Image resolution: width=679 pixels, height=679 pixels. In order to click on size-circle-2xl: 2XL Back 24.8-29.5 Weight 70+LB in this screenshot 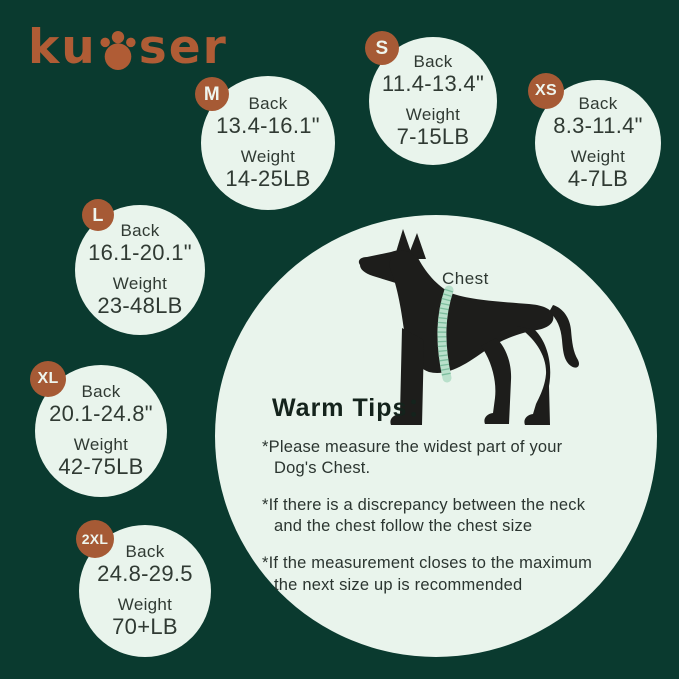, I will do `click(143, 588)`.